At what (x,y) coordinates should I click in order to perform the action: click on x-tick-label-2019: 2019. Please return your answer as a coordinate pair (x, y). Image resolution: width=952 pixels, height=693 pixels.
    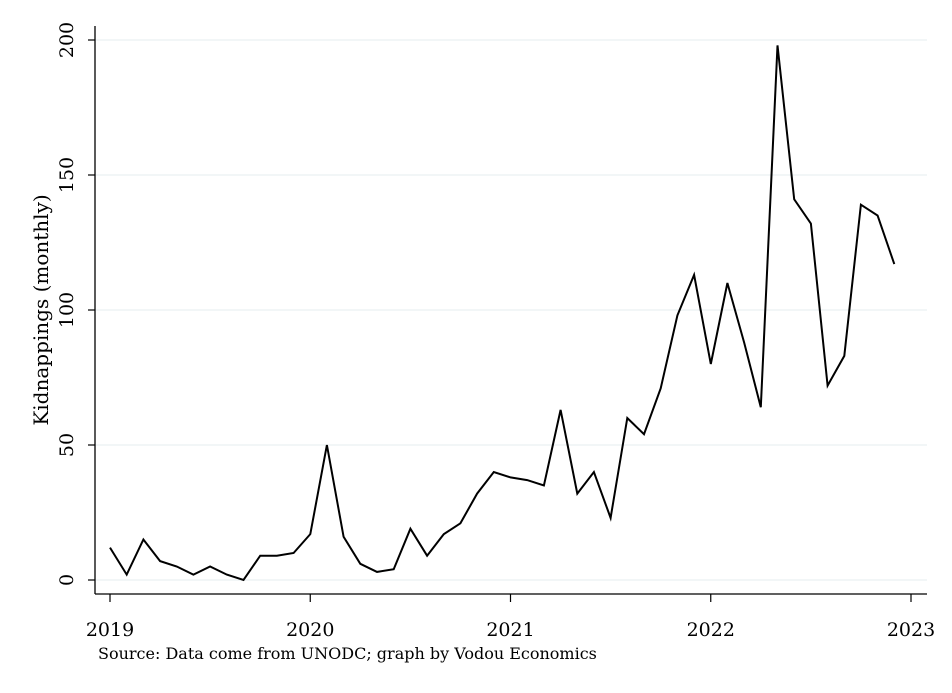
    Looking at the image, I should click on (110, 630).